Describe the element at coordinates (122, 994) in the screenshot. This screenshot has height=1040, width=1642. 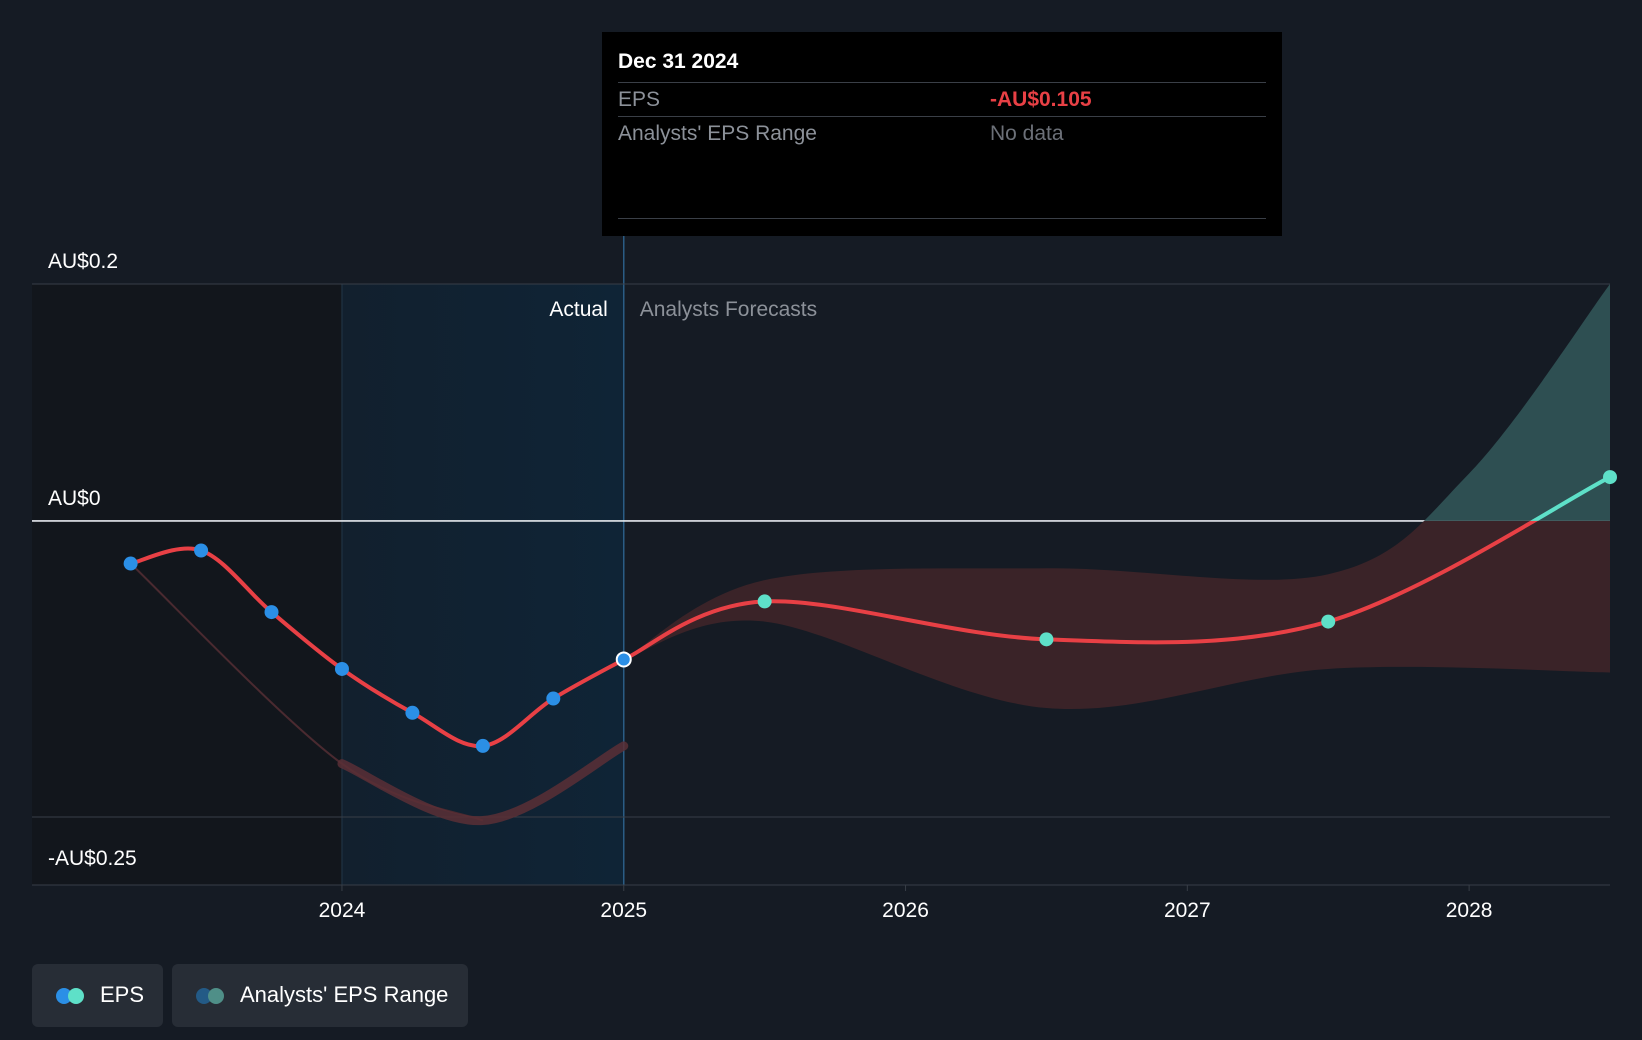
I see `legend-label-eps: EPS` at that location.